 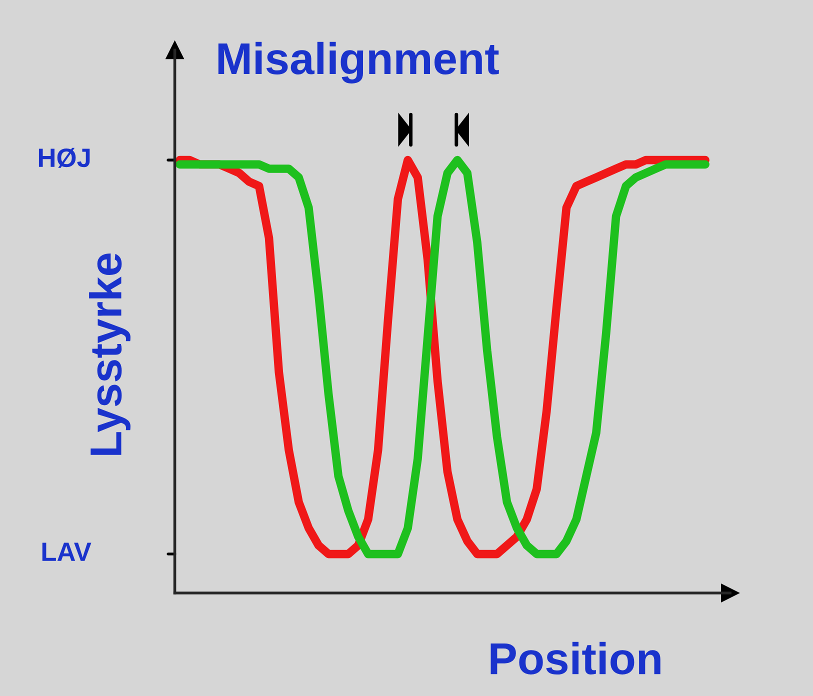 What do you see at coordinates (67, 551) in the screenshot?
I see `text: LAV` at bounding box center [67, 551].